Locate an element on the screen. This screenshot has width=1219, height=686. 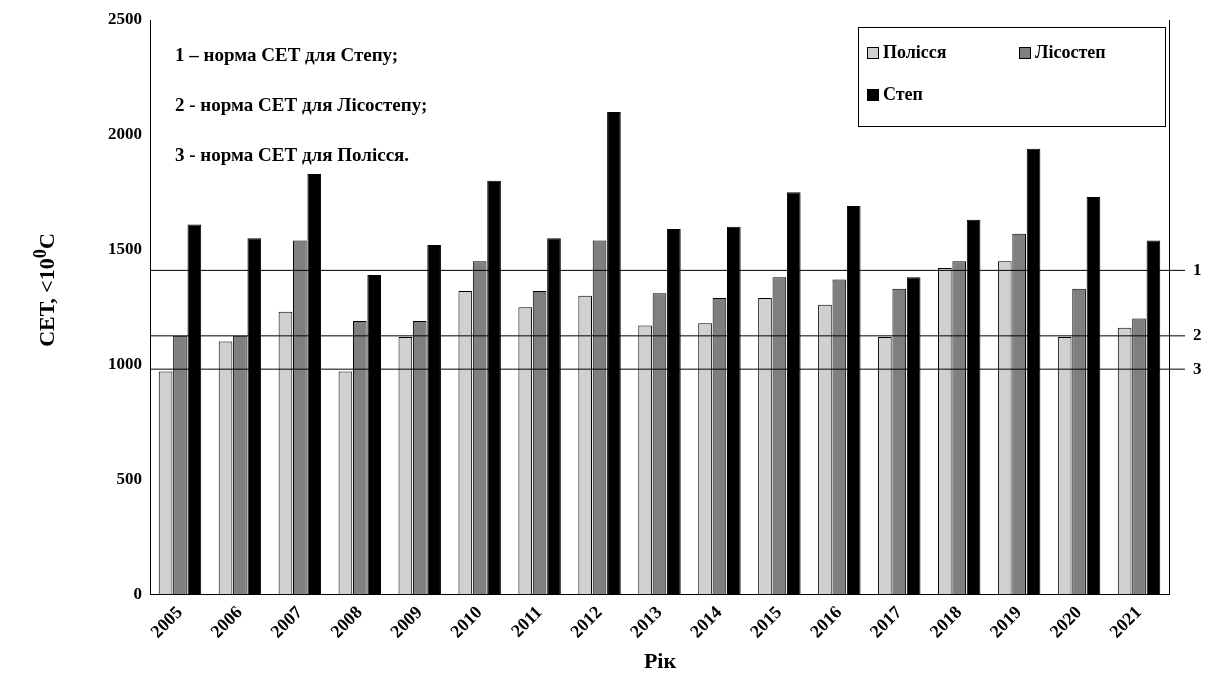
x-axis-title: Рік is located at coordinates (660, 661).